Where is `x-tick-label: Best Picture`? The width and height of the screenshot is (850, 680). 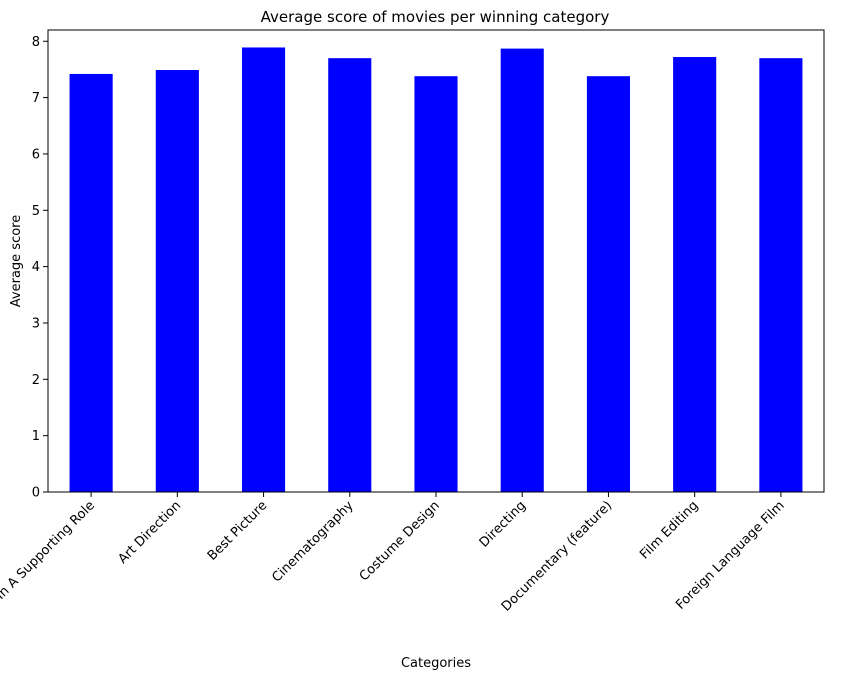 x-tick-label: Best Picture is located at coordinates (238, 531).